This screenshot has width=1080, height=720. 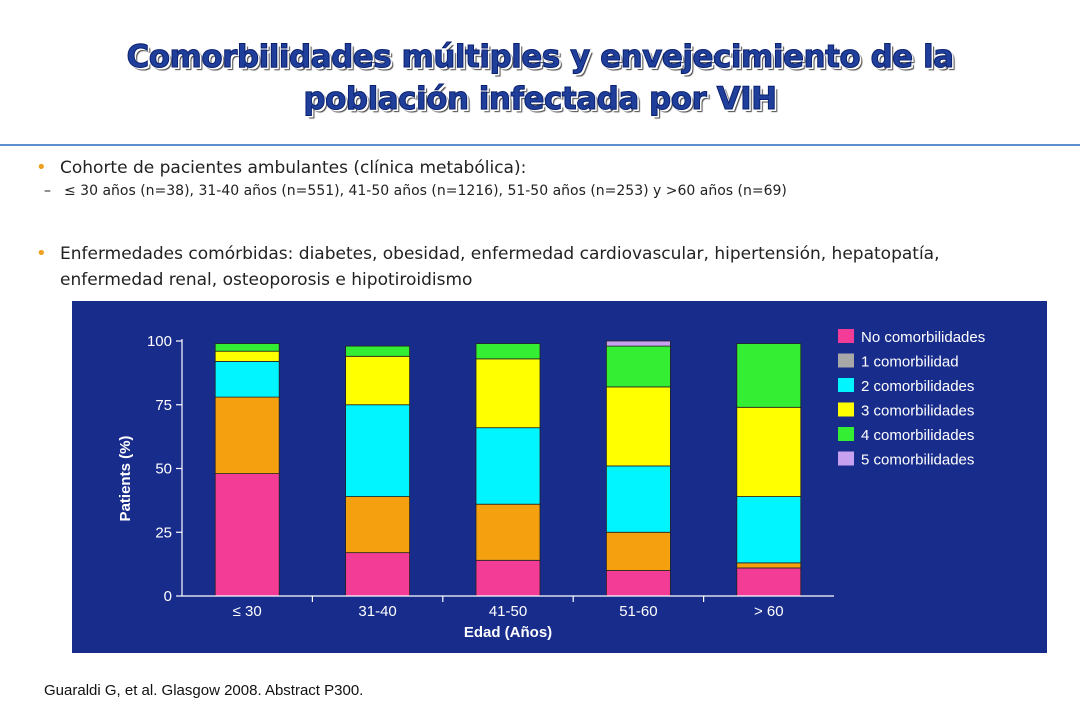 What do you see at coordinates (508, 611) in the screenshot?
I see `x-tick-label: 41-50` at bounding box center [508, 611].